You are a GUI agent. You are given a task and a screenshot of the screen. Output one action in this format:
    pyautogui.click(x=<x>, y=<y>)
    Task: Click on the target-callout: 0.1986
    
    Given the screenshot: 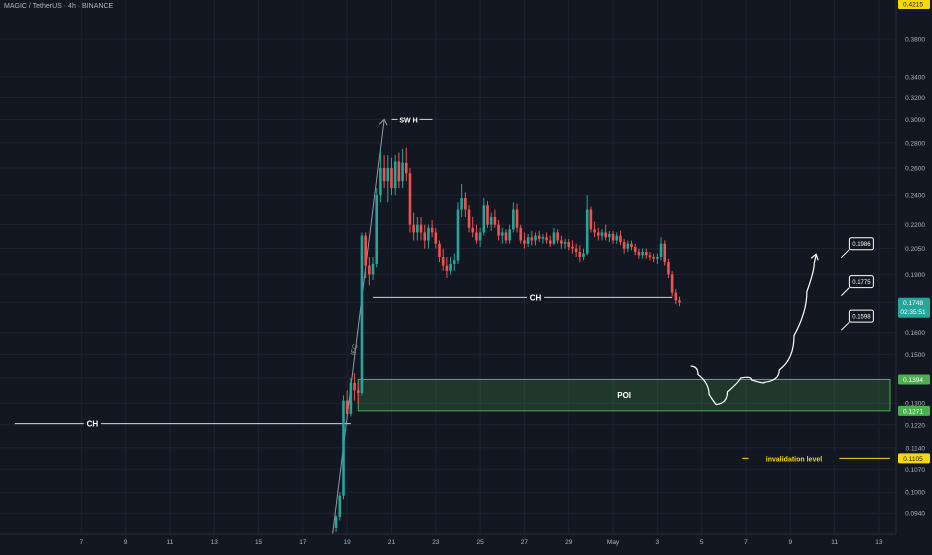 What is the action you would take?
    pyautogui.click(x=857, y=248)
    